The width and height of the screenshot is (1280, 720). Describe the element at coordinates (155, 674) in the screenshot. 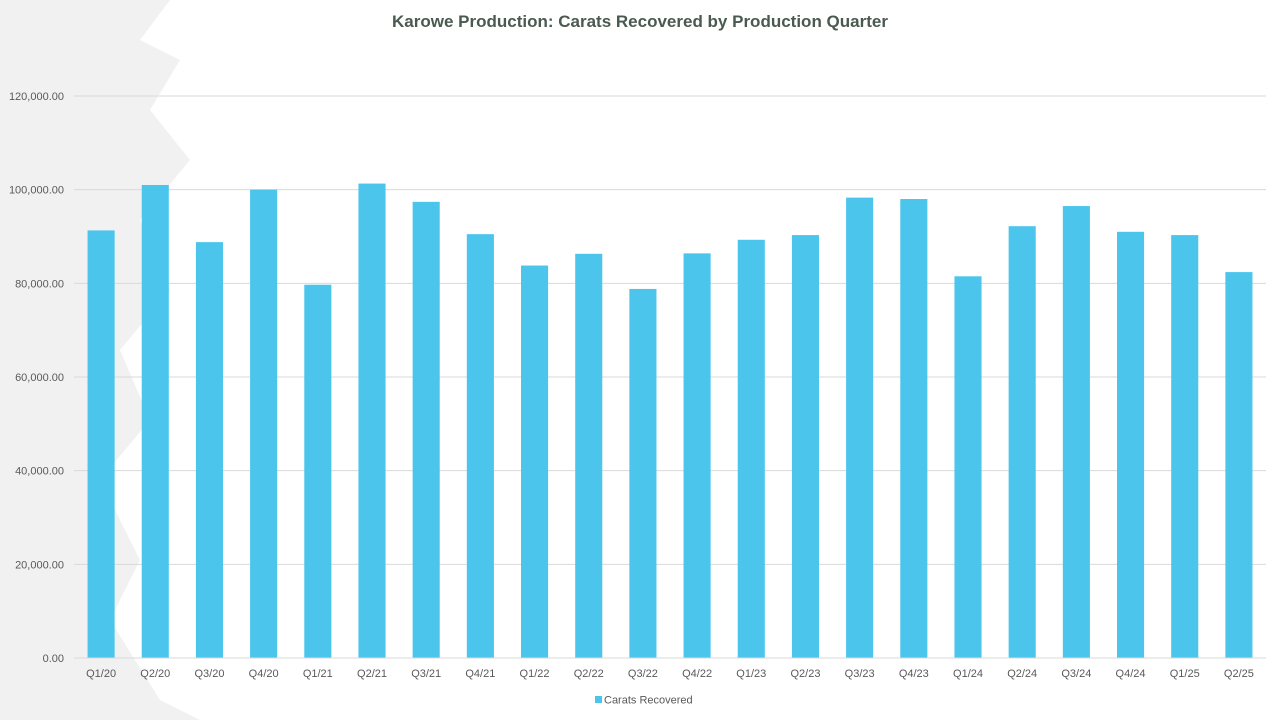

I see `x-tick-label: Q2/20` at that location.